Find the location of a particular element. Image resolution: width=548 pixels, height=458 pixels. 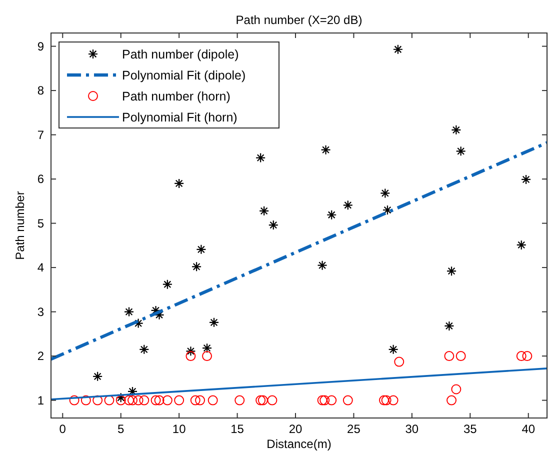

y-tick-label: 8 is located at coordinates (40, 91).